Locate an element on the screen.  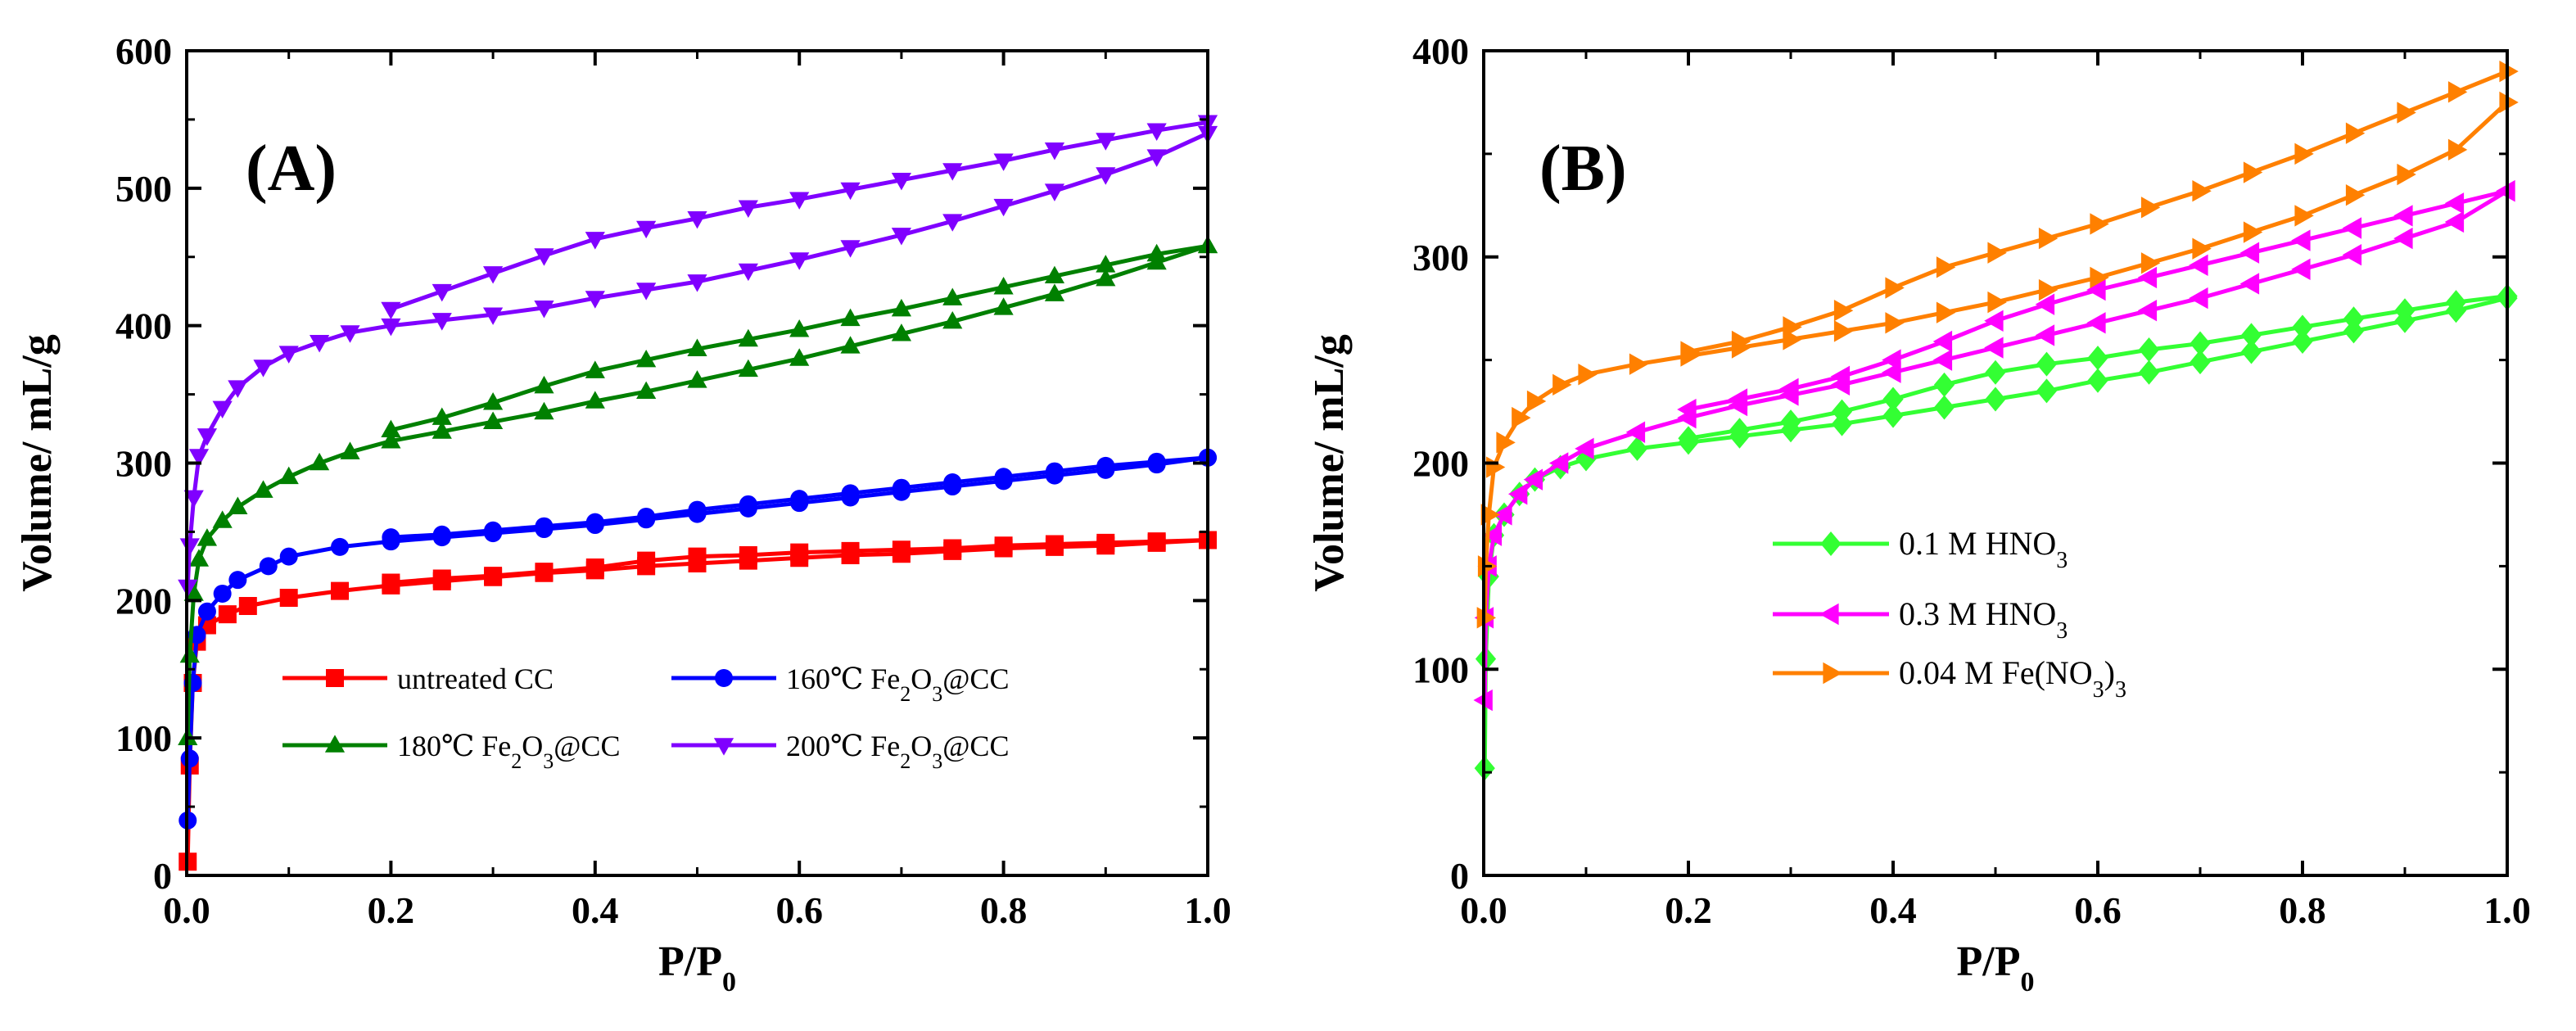
legend-label-part: 180℃ Fe is located at coordinates (454, 746).